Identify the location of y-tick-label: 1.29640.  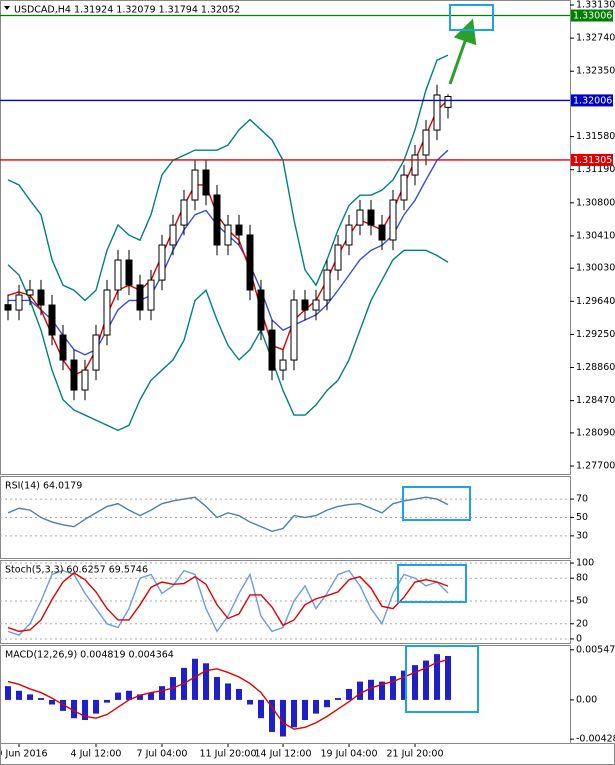
(595, 301).